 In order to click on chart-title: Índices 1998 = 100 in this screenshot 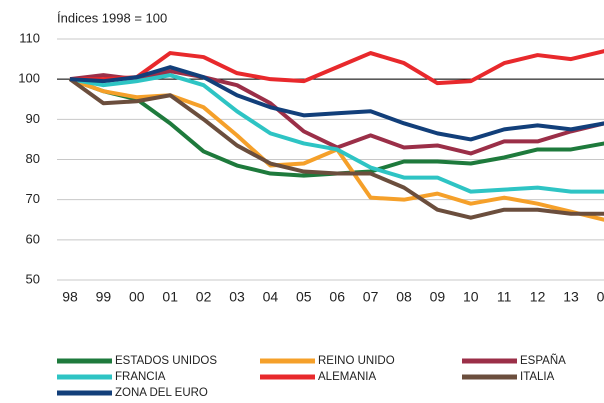, I will do `click(112, 17)`.